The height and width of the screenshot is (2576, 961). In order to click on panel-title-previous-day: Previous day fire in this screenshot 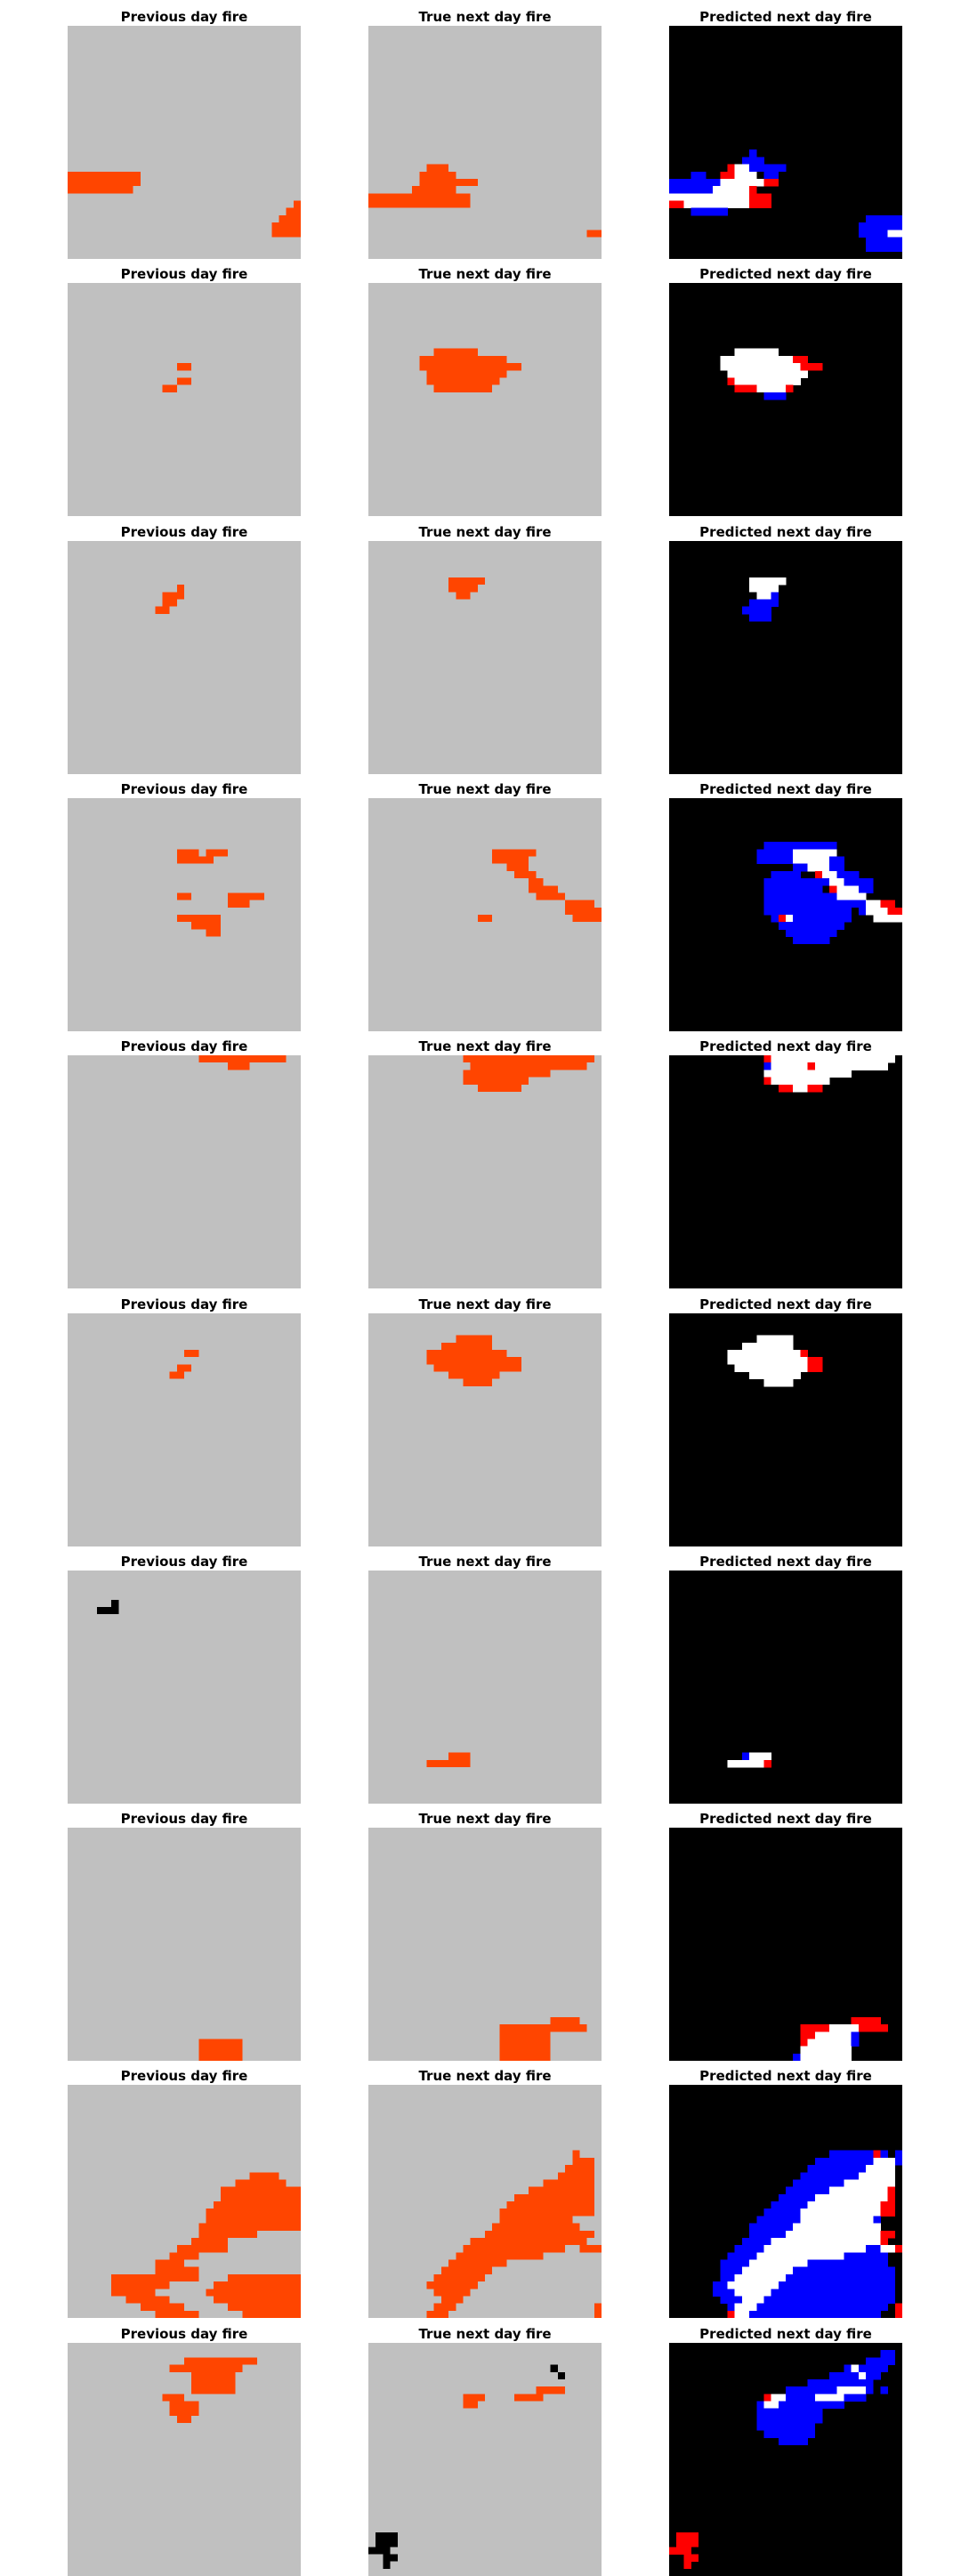, I will do `click(184, 531)`.